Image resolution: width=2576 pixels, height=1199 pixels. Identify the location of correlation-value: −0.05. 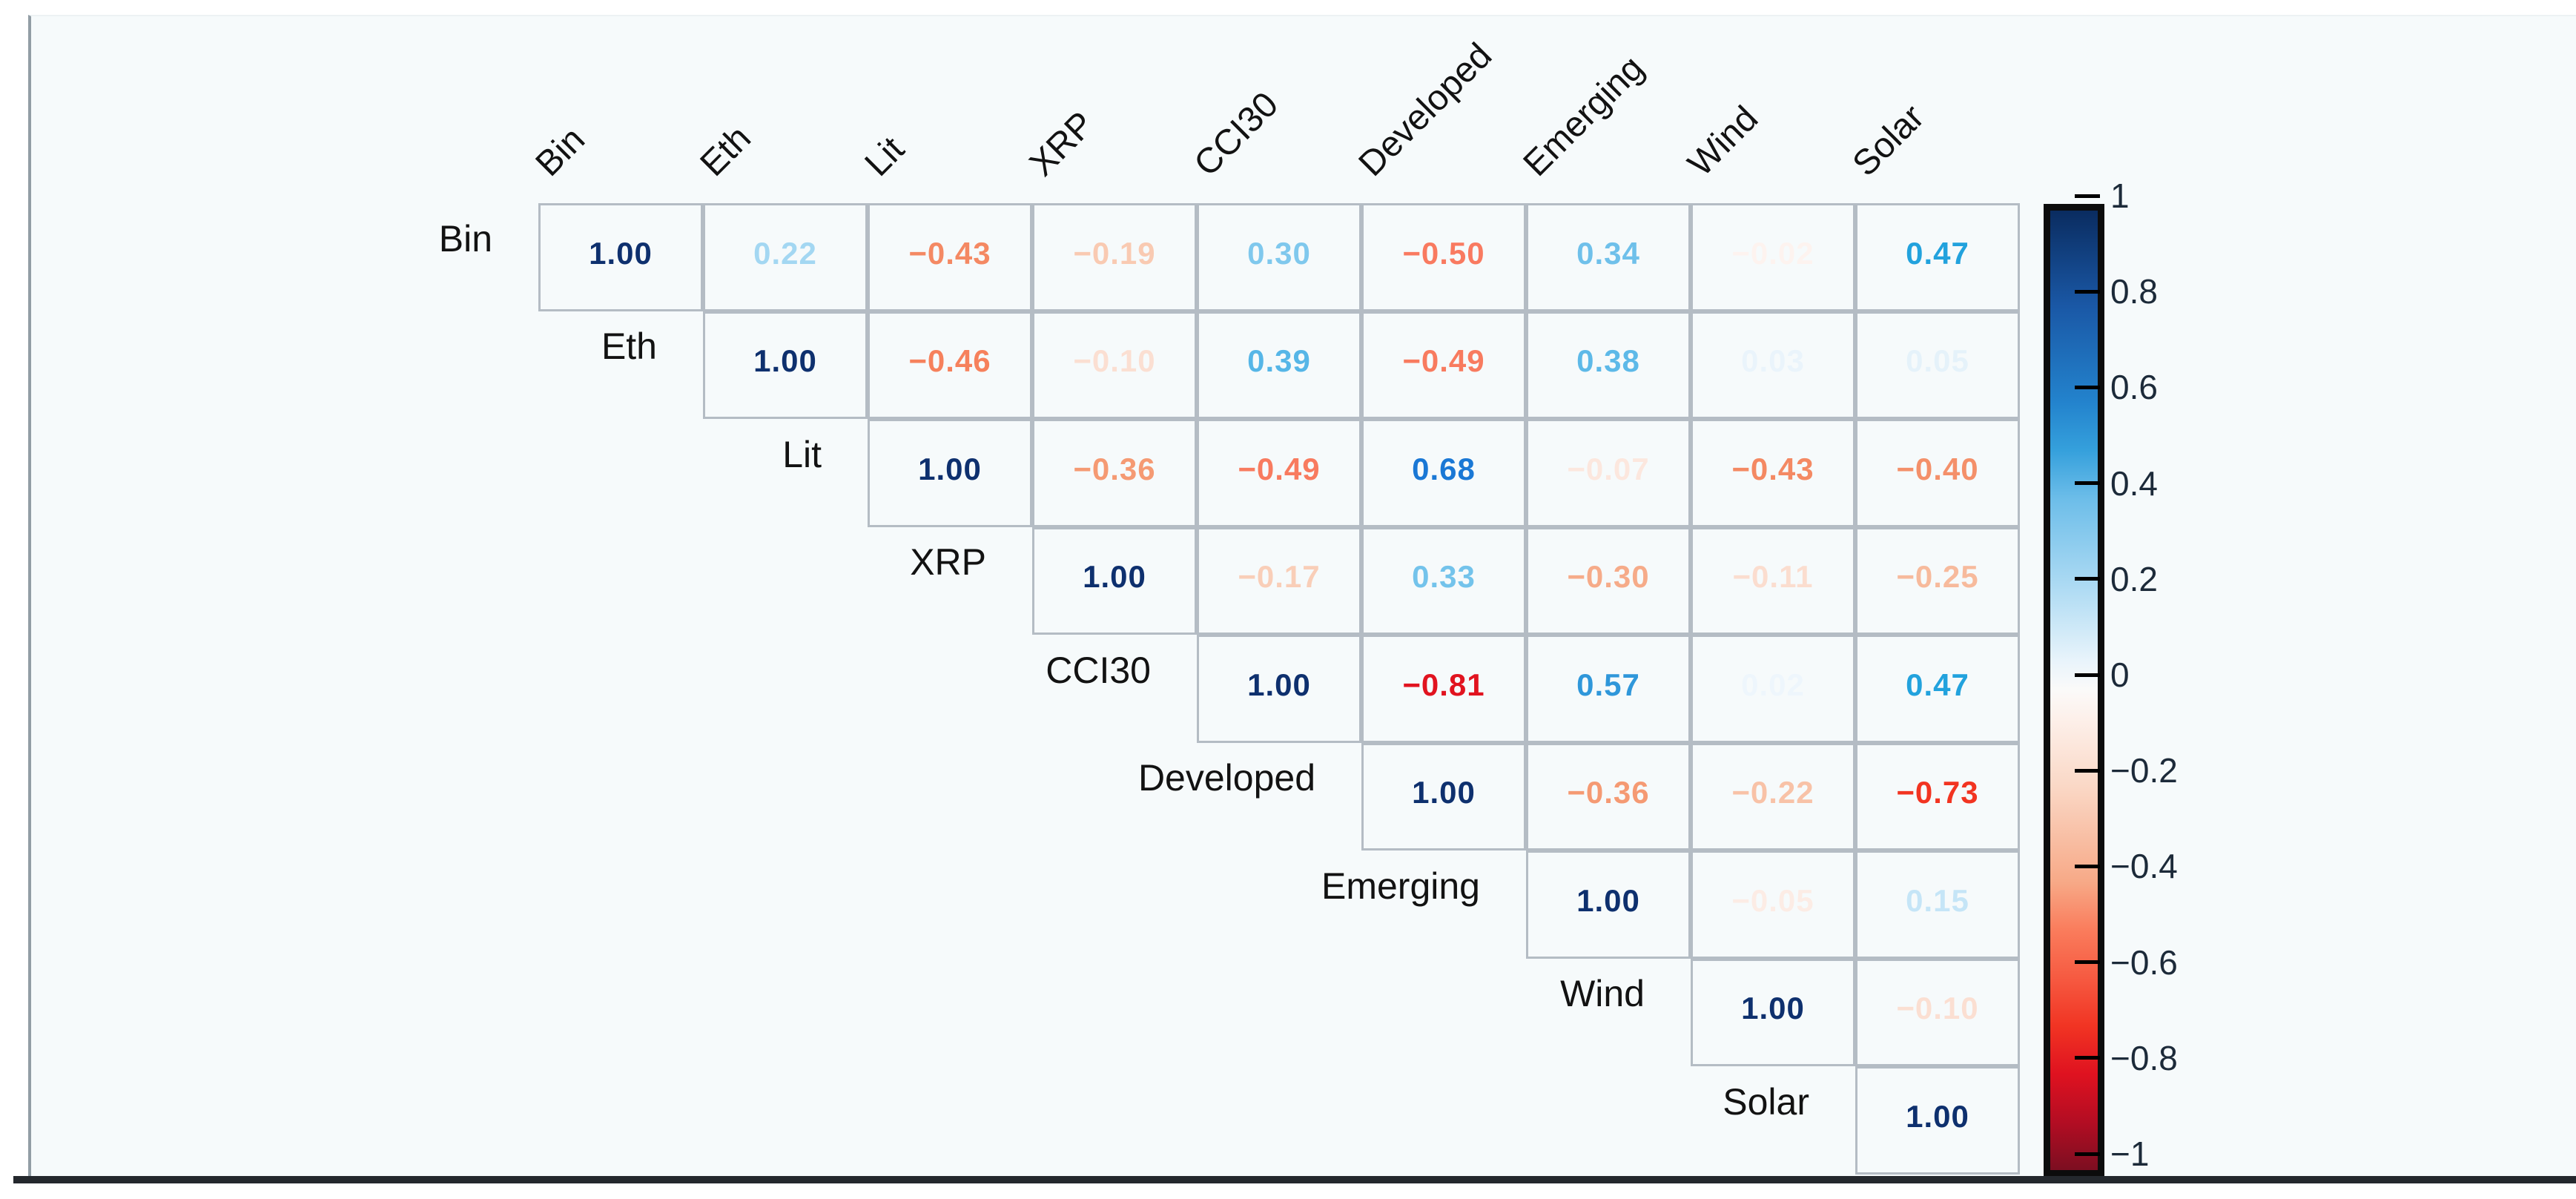
(1772, 900).